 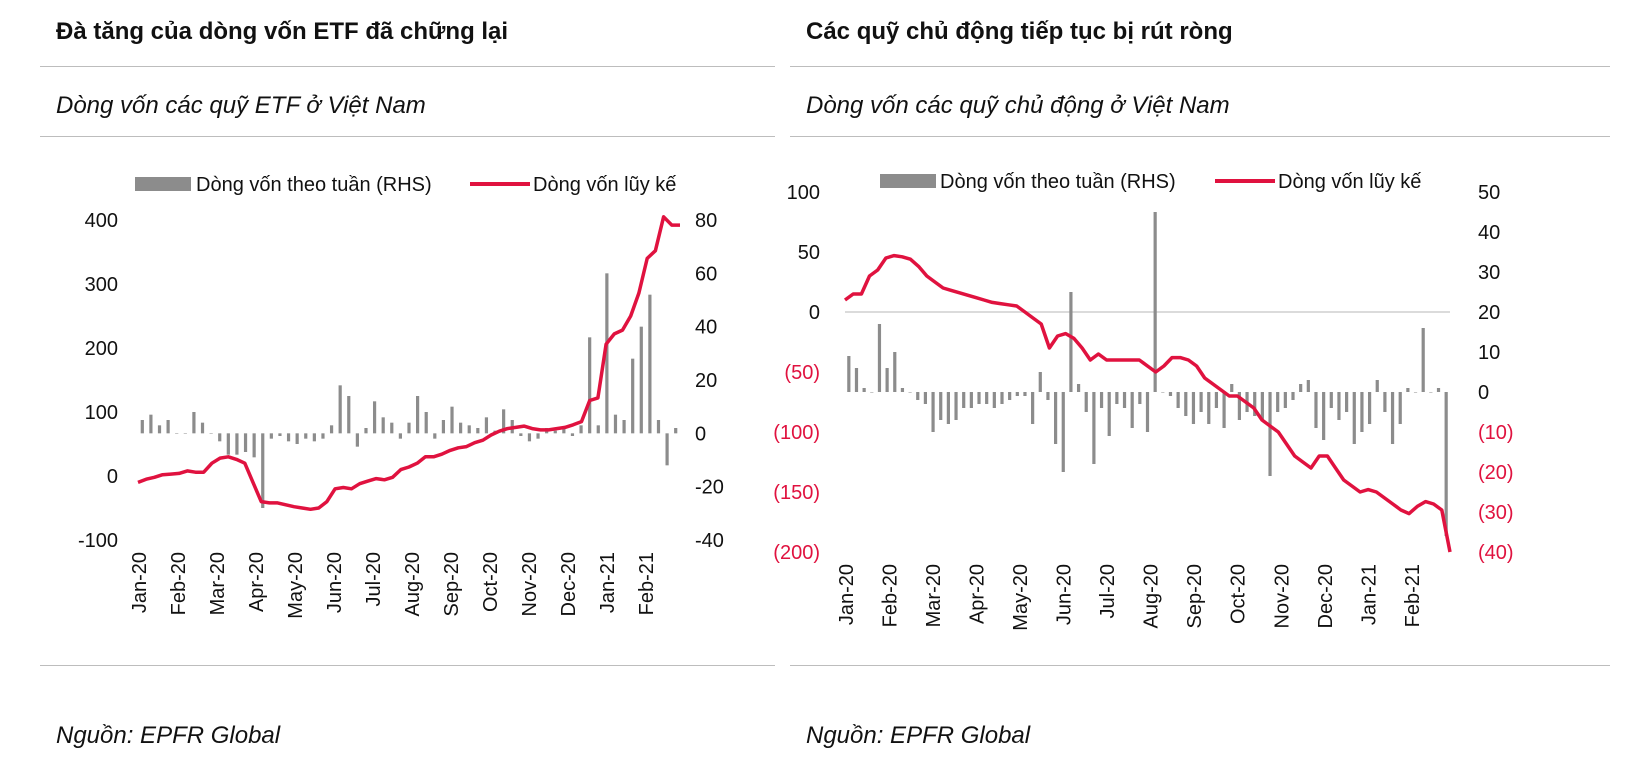 What do you see at coordinates (706, 328) in the screenshot?
I see `right-axis-tick-label: 40` at bounding box center [706, 328].